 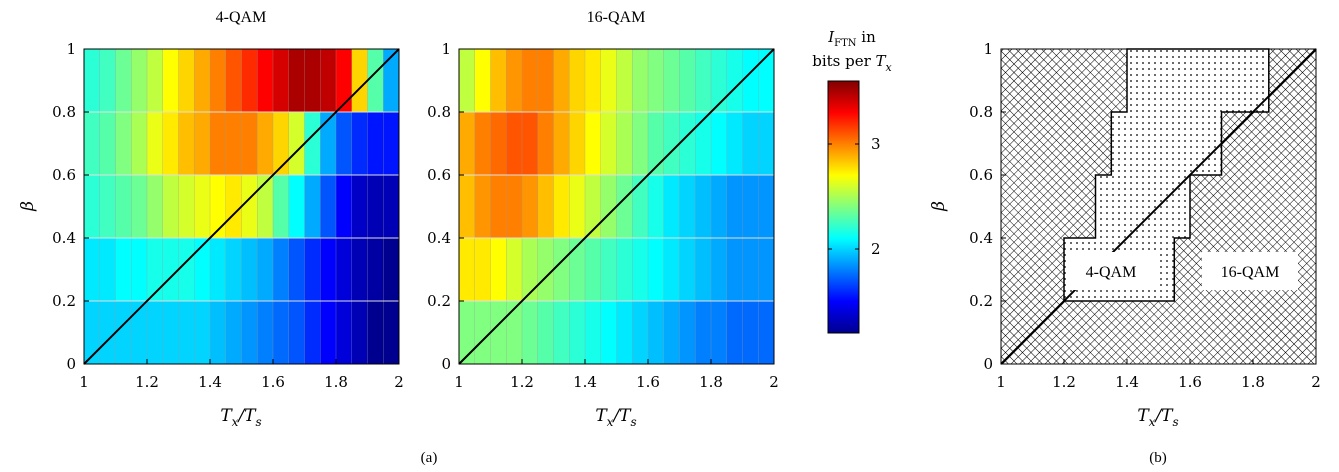 What do you see at coordinates (1157, 417) in the screenshot?
I see `x-axis-label-regions: Tx/Ts` at bounding box center [1157, 417].